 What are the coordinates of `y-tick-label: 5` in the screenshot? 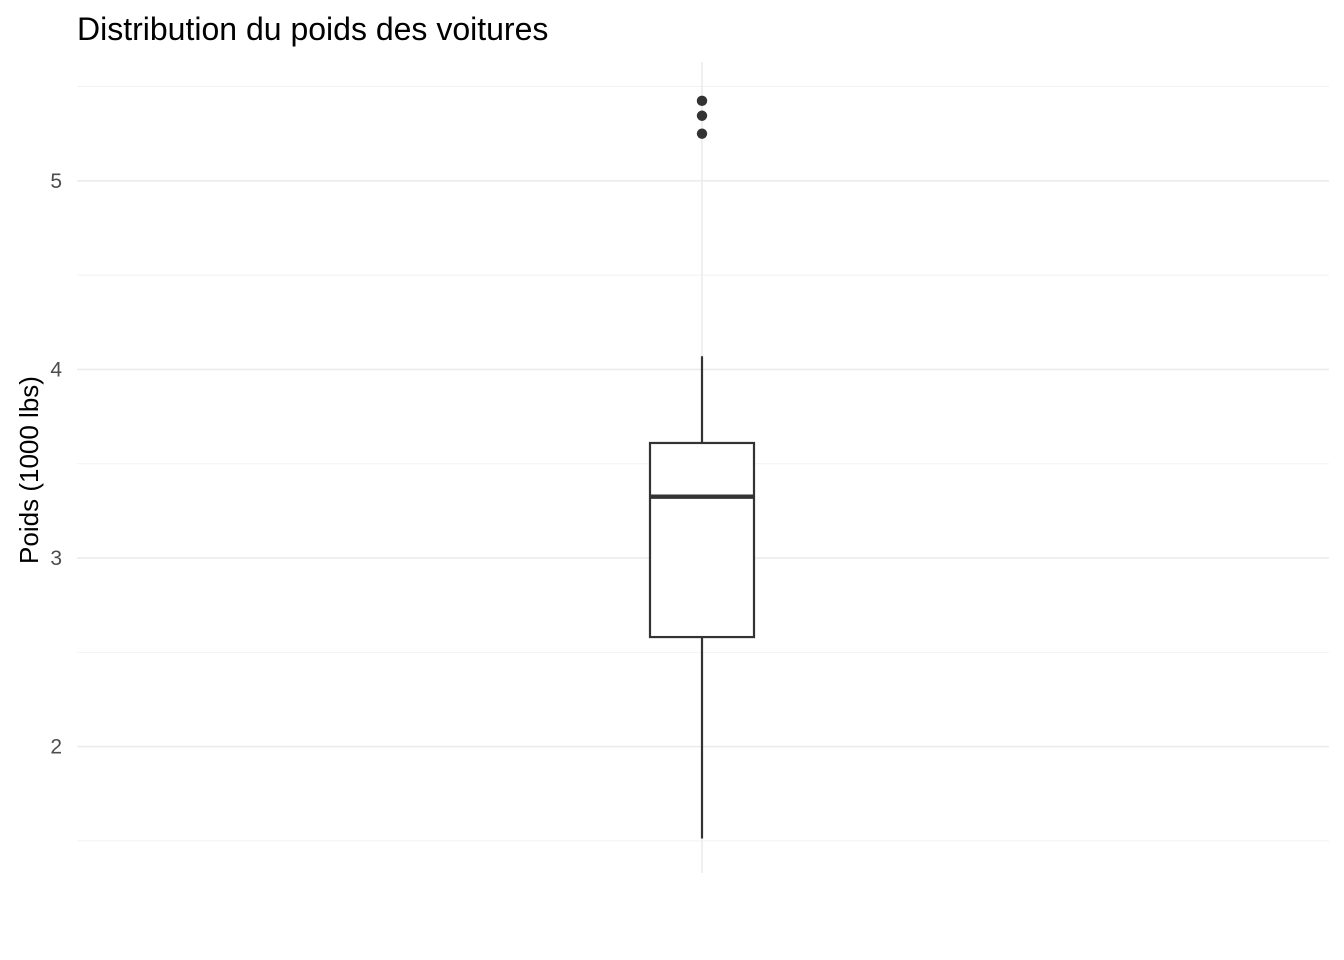 It's located at (56, 181).